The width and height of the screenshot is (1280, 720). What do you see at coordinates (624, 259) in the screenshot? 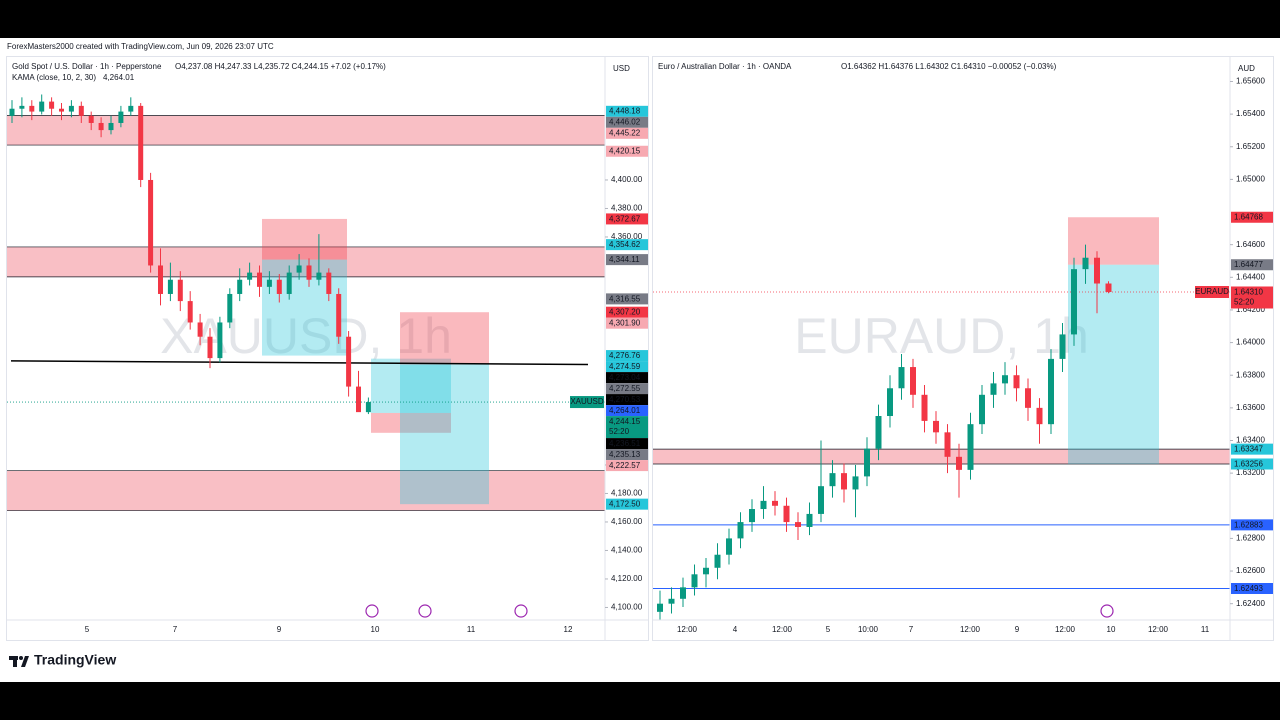
I see `price-tag-label: 4,344.11` at bounding box center [624, 259].